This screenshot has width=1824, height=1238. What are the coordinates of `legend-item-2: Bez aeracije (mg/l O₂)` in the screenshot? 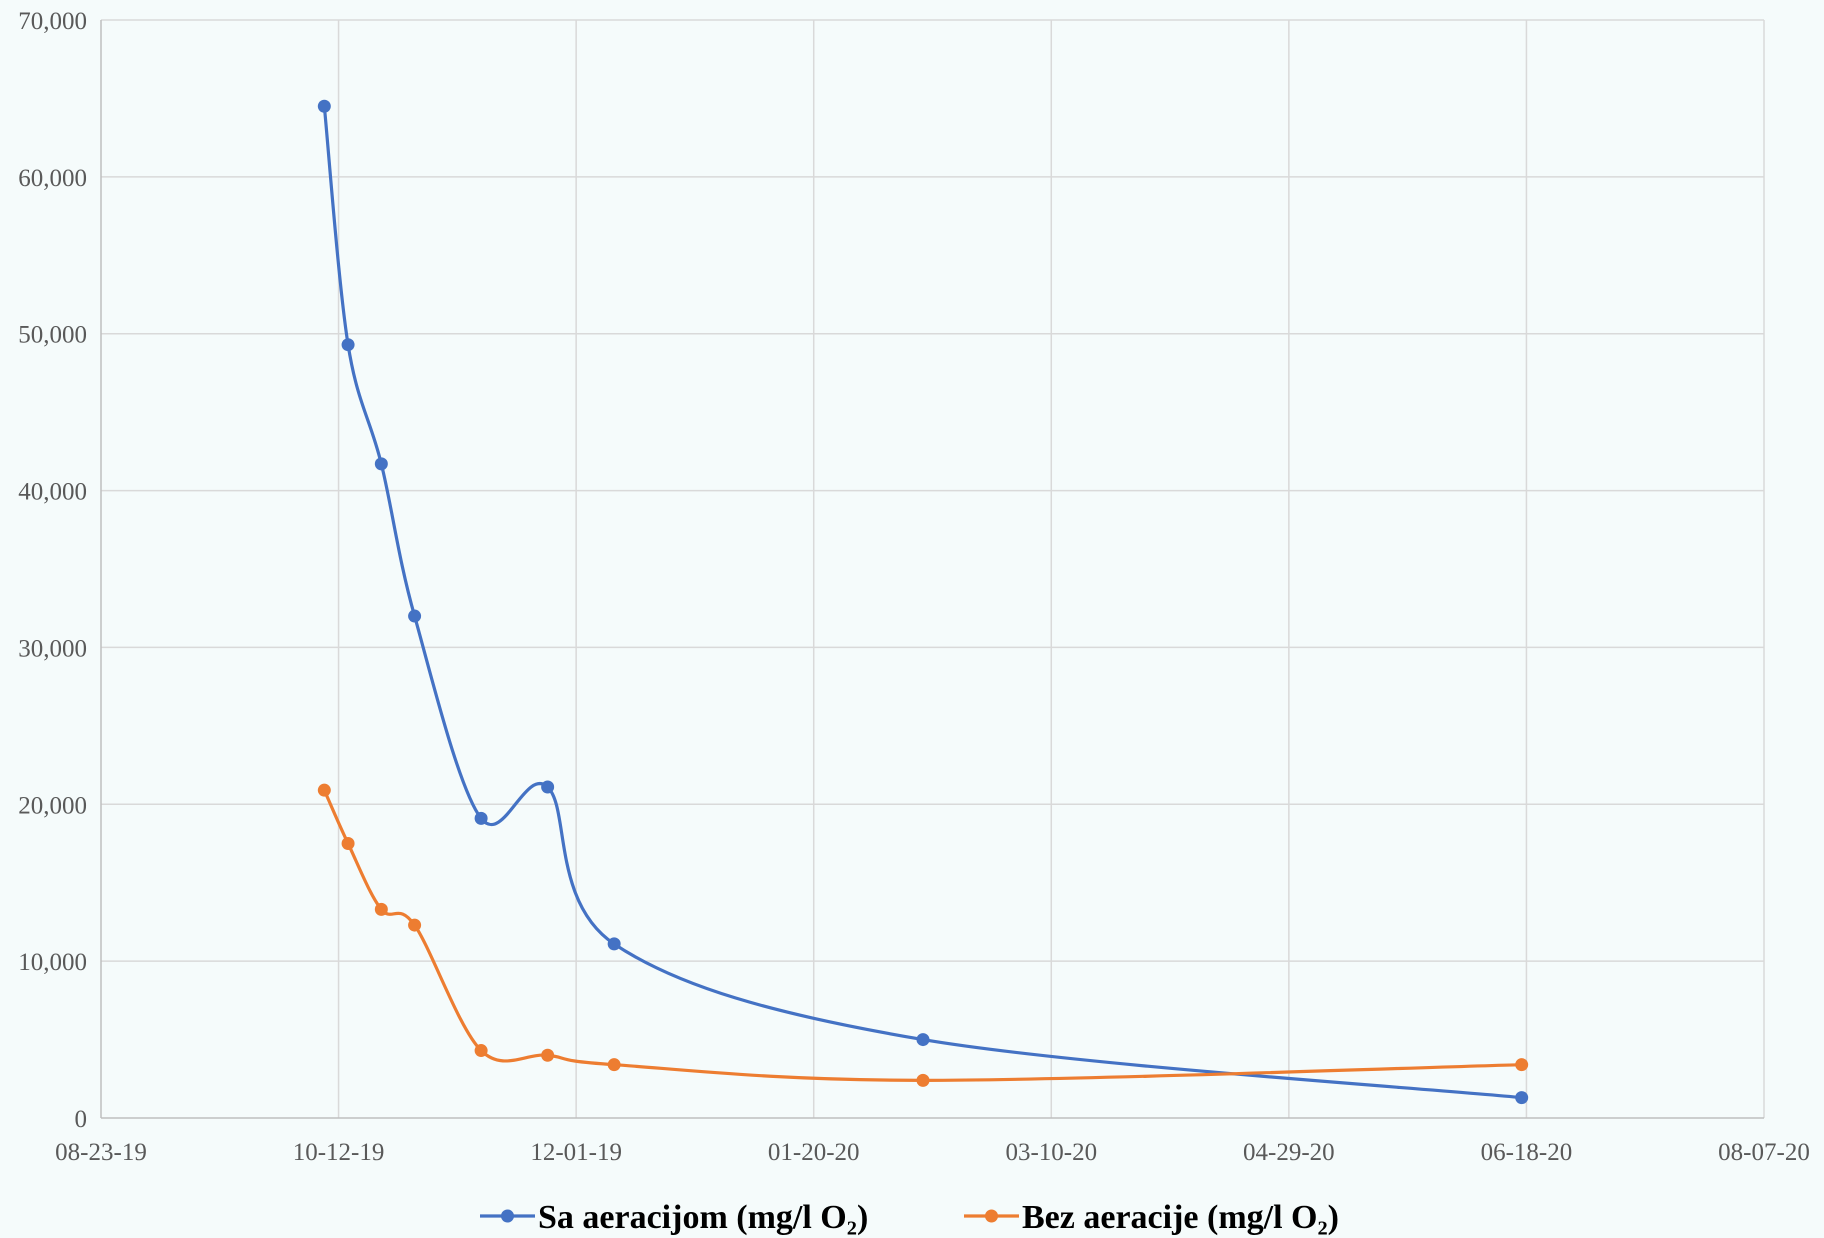 It's located at (1151, 1217).